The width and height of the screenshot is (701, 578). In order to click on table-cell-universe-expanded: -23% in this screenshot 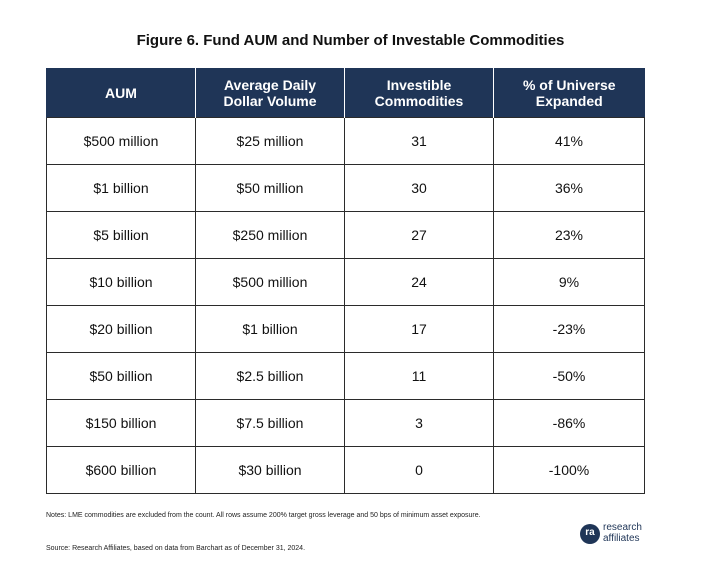, I will do `click(569, 329)`.